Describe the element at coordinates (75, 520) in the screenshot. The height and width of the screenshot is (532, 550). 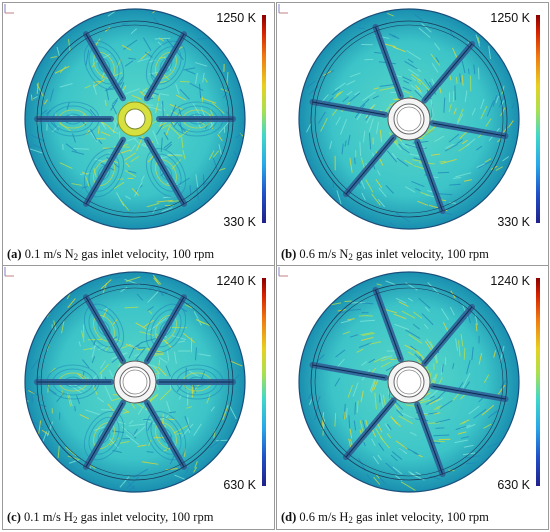
I see `caption-subscript-c: 2` at that location.